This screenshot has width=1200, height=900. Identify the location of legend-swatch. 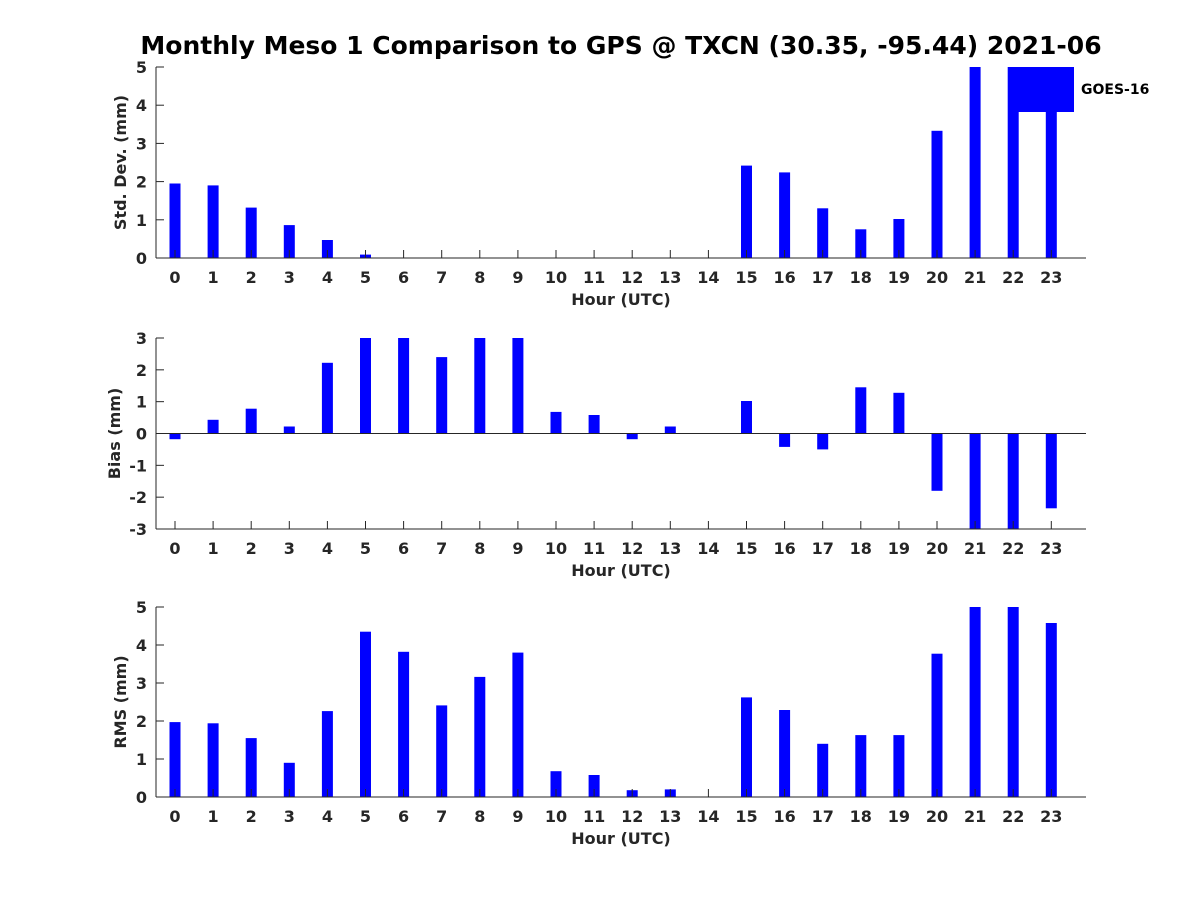
(1041, 89).